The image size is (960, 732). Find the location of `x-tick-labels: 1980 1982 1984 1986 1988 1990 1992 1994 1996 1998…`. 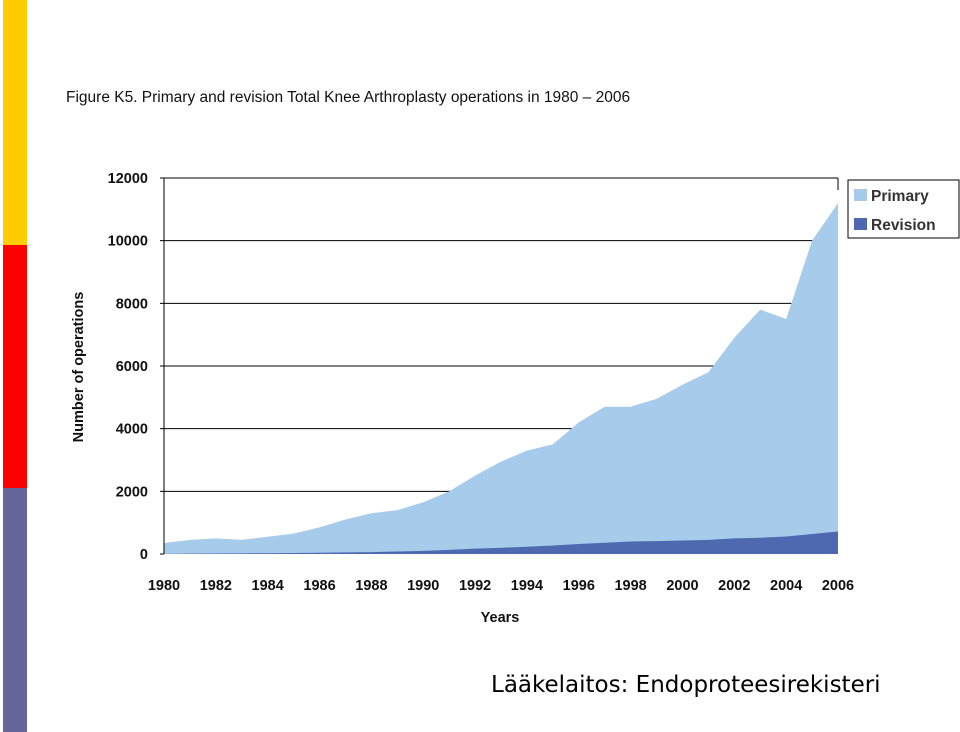

x-tick-labels: 1980 1982 1984 1986 1988 1990 1992 1994 1996 1998… is located at coordinates (501, 586).